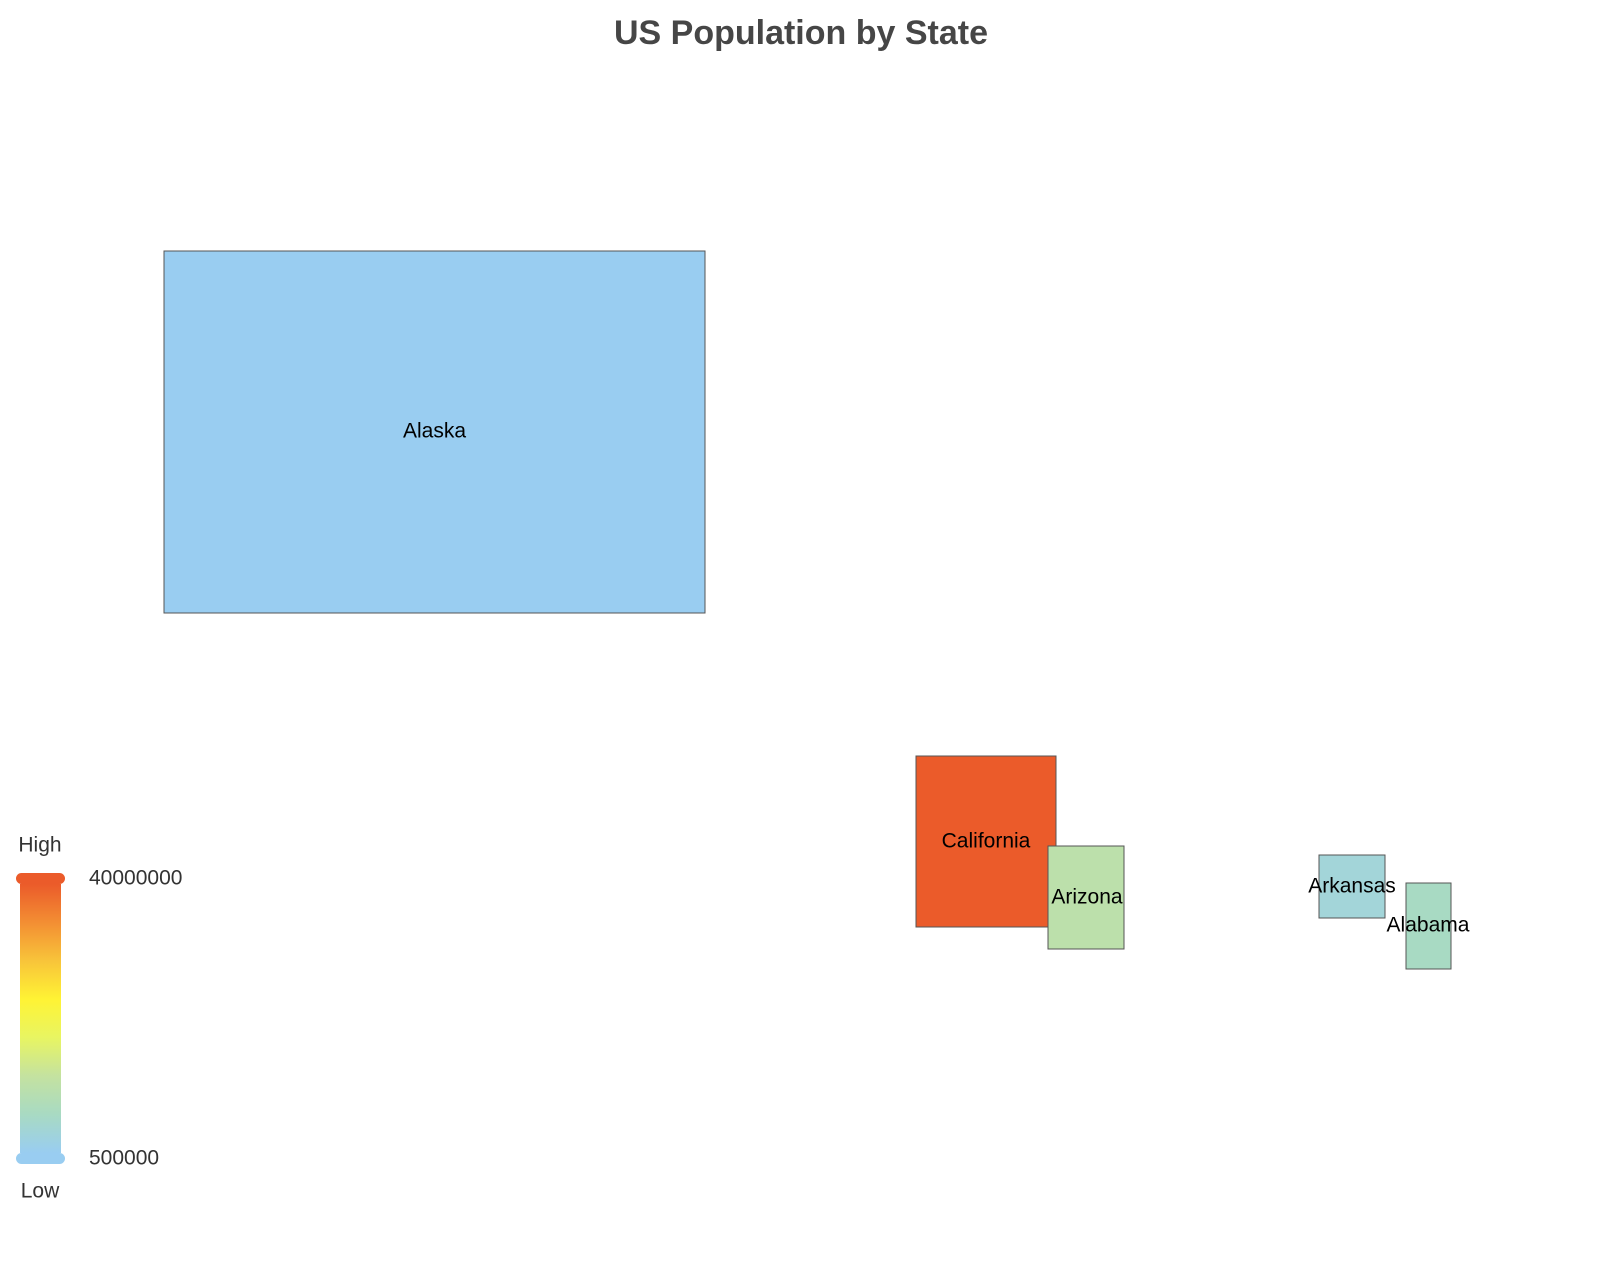  Describe the element at coordinates (39, 845) in the screenshot. I see `legend-high-label: High` at that location.